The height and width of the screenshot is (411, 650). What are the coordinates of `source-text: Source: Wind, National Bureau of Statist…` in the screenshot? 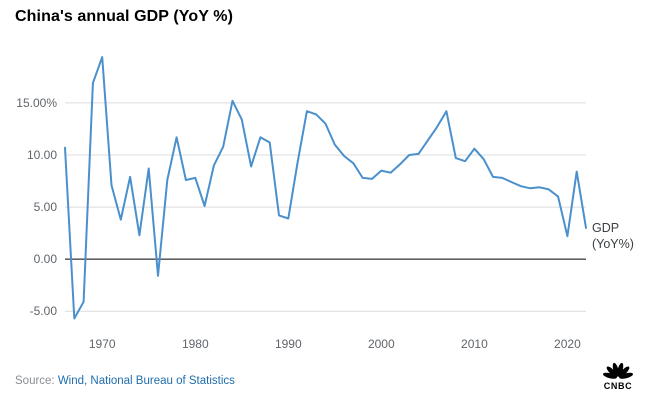 It's located at (125, 381).